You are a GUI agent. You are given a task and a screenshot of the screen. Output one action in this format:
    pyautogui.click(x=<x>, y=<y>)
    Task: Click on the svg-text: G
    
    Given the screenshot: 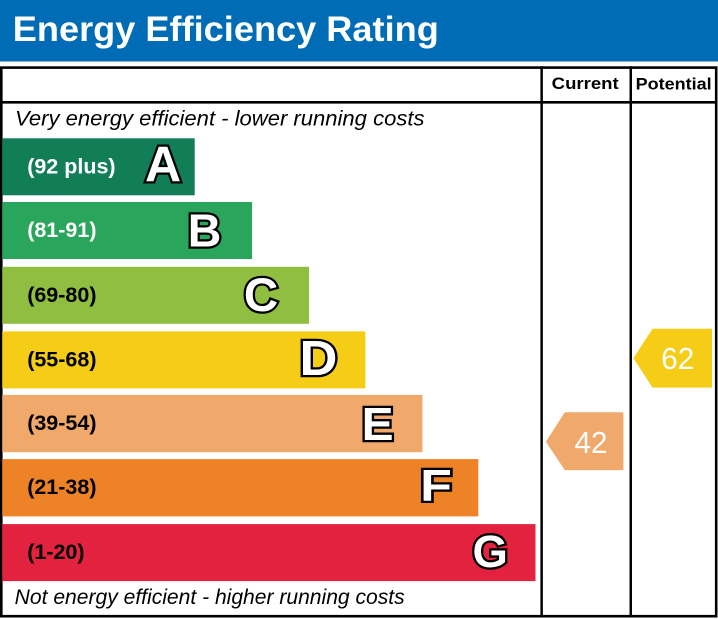 What is the action you would take?
    pyautogui.click(x=489, y=551)
    